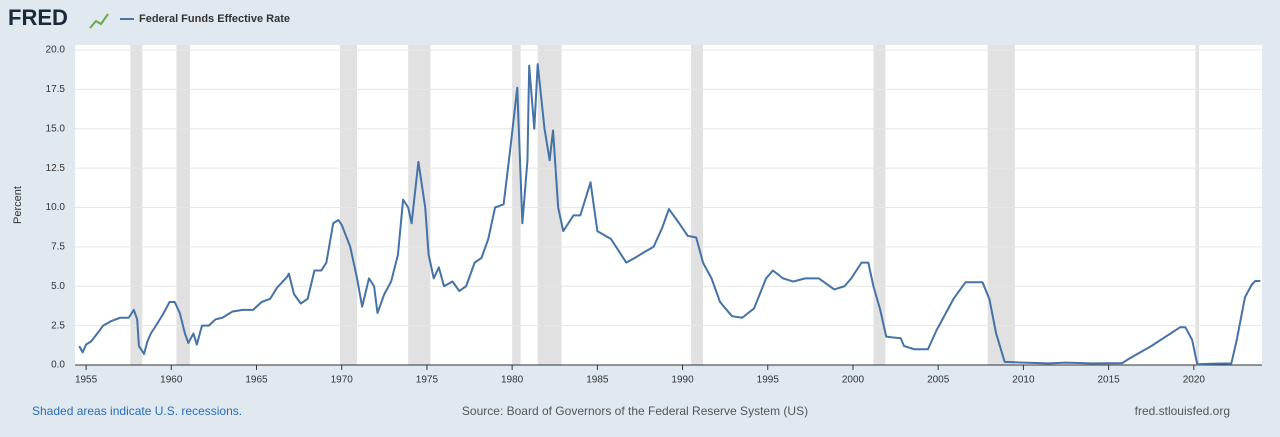 The image size is (1280, 437). Describe the element at coordinates (214, 19) in the screenshot. I see `legend-label: Federal Funds Effective Rate` at that location.